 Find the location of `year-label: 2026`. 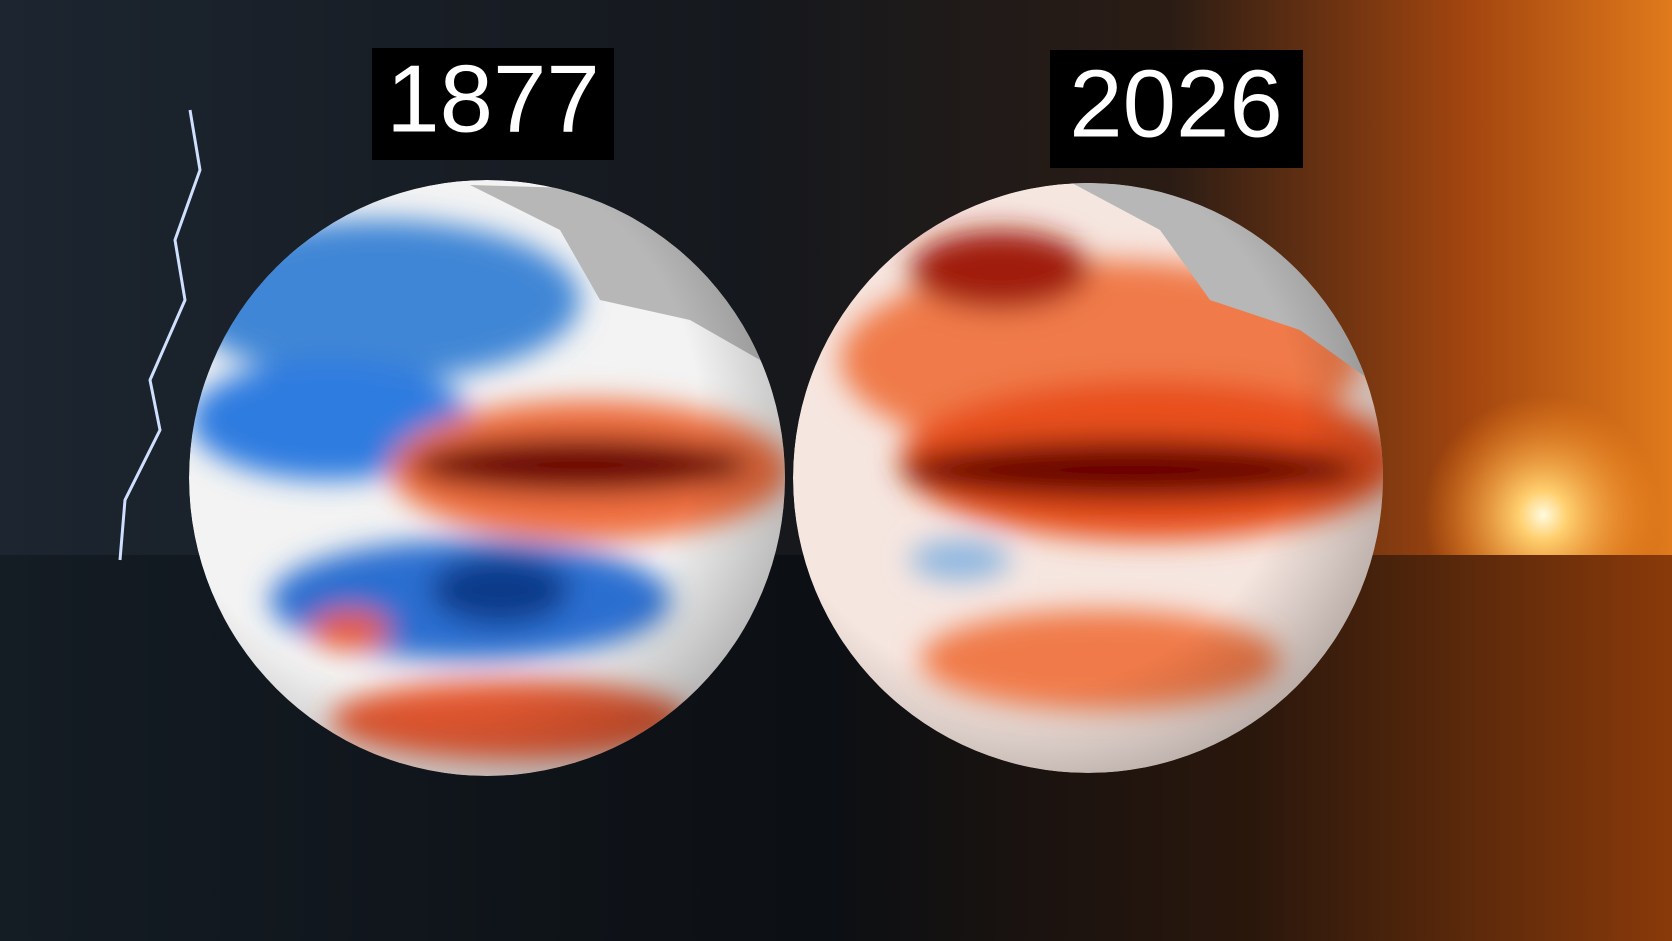

year-label: 2026 is located at coordinates (1176, 103).